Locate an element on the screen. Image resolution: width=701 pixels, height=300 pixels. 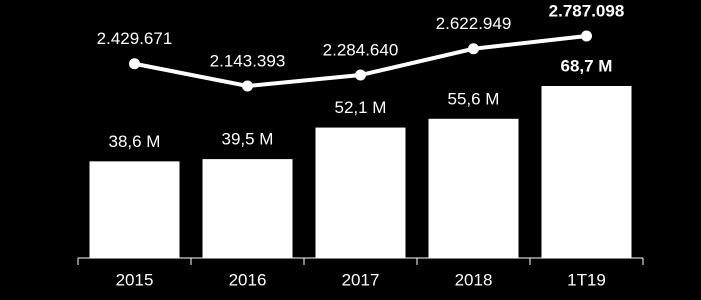
x-tick-label: 2015 is located at coordinates (135, 279).